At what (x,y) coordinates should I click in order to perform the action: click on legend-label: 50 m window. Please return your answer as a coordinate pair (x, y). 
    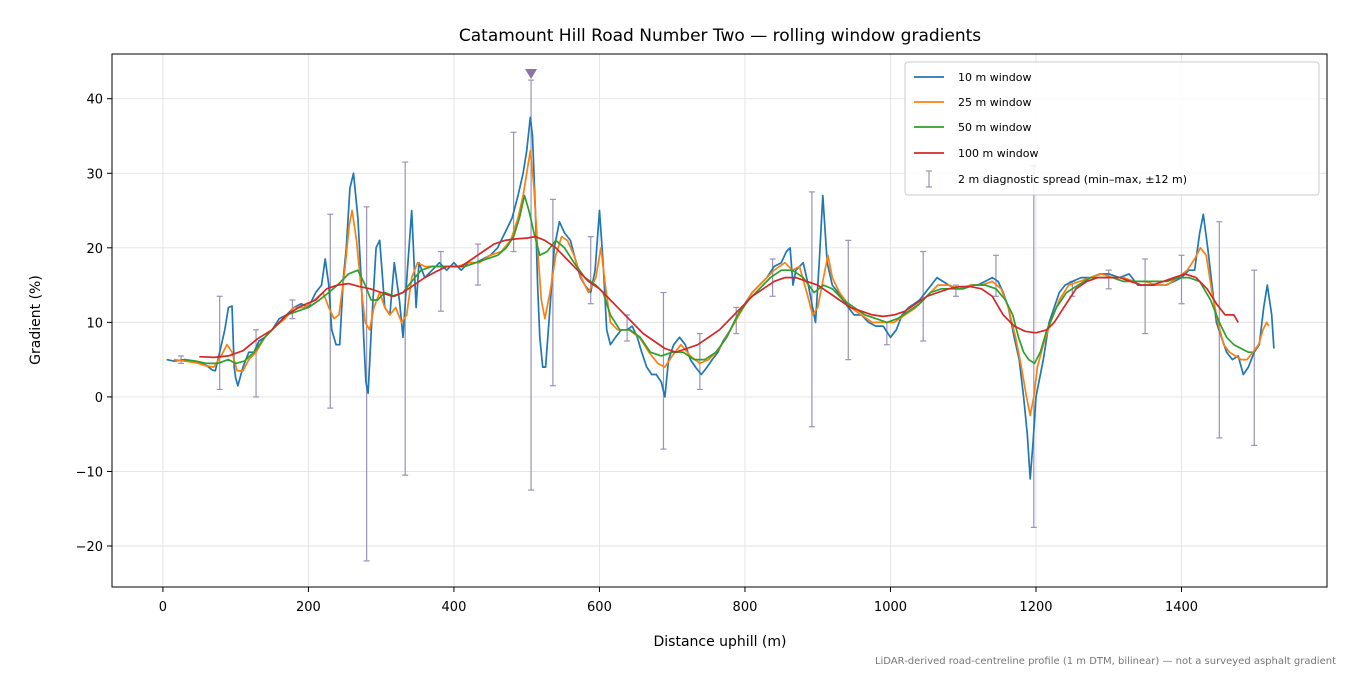
    Looking at the image, I should click on (994, 127).